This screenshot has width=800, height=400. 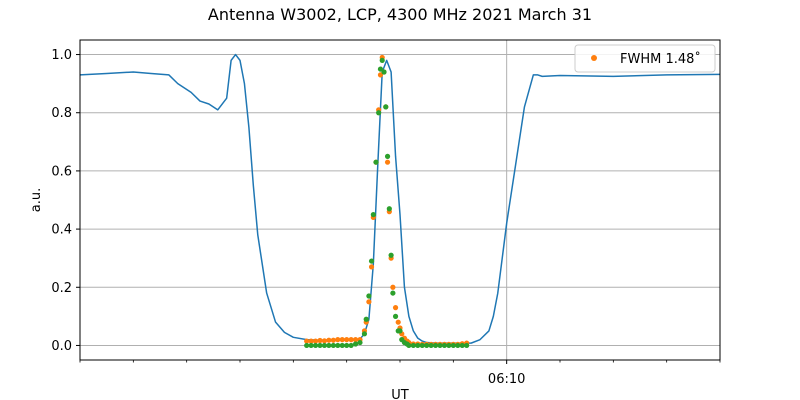 I want to click on legend-label: FWHM 1.48˚, so click(x=660, y=59).